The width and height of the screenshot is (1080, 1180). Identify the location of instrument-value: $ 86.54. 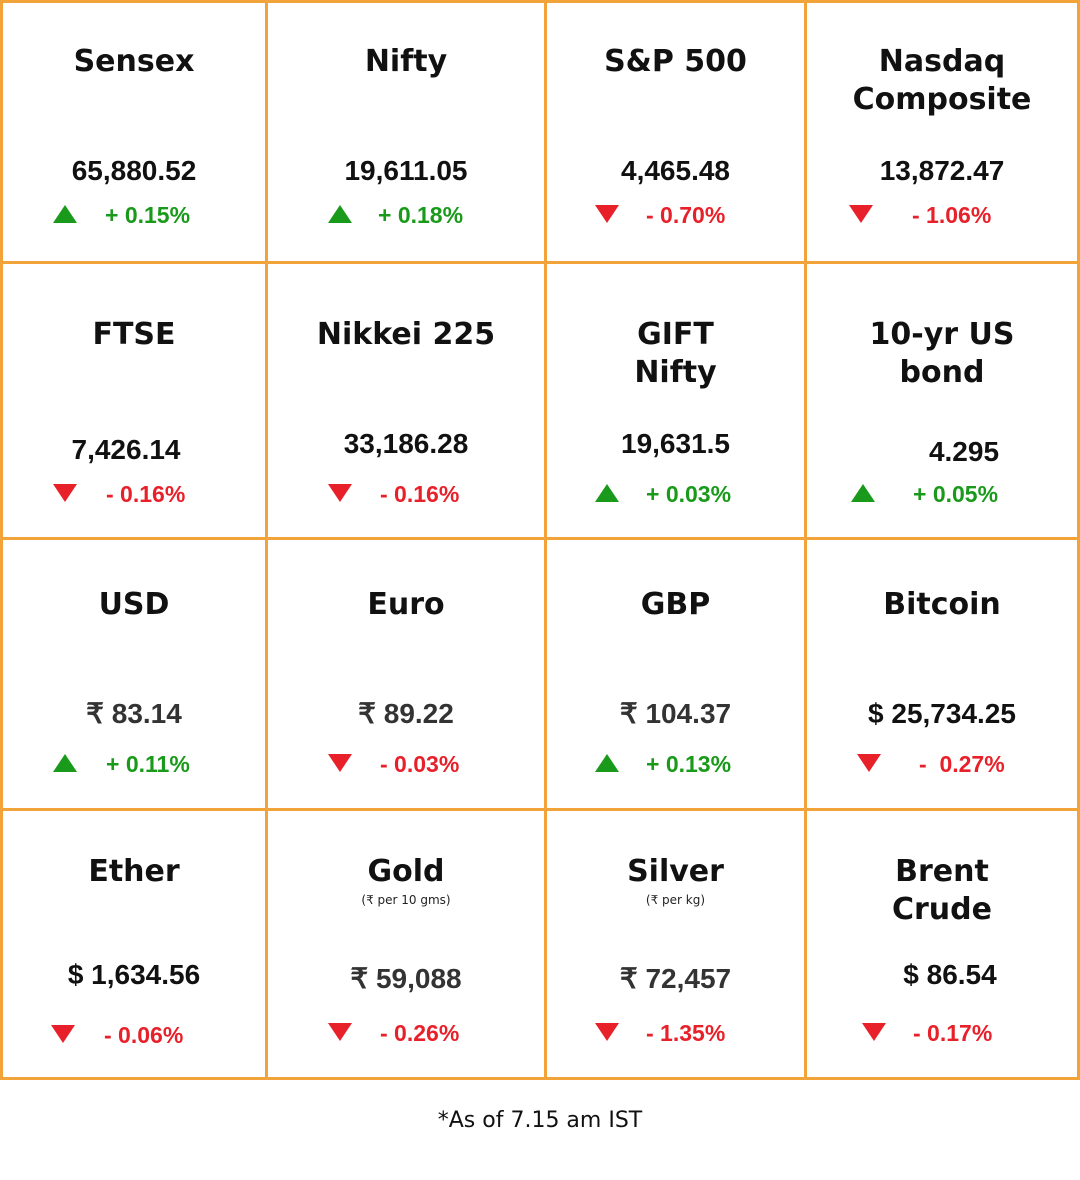
(950, 974).